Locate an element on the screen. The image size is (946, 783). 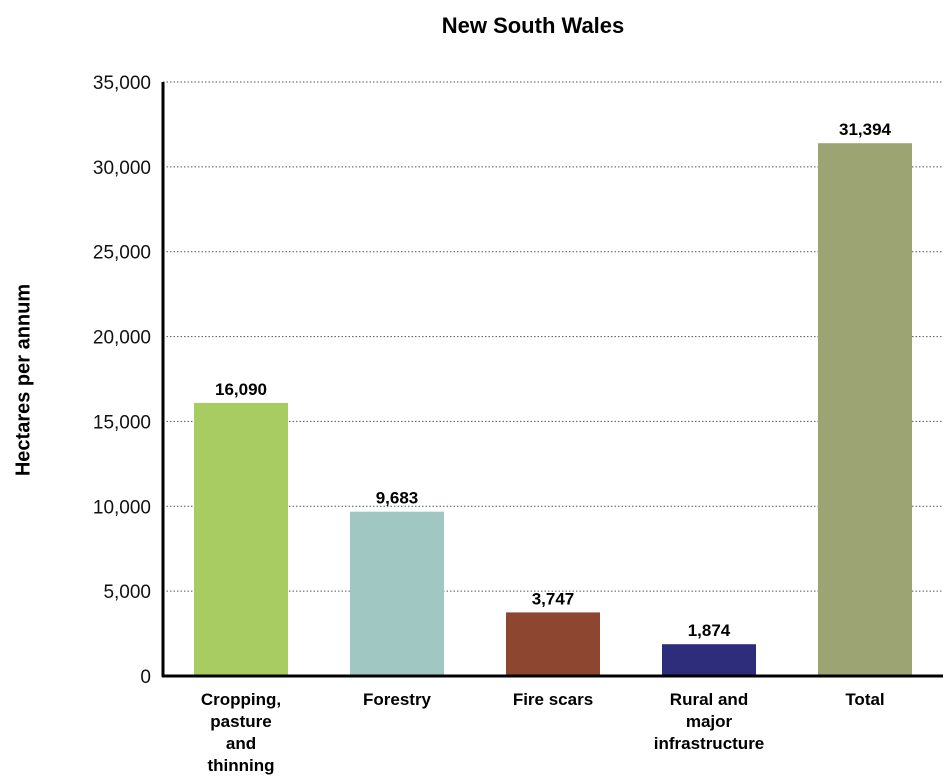
y-tick-label: 25,000 is located at coordinates (122, 253).